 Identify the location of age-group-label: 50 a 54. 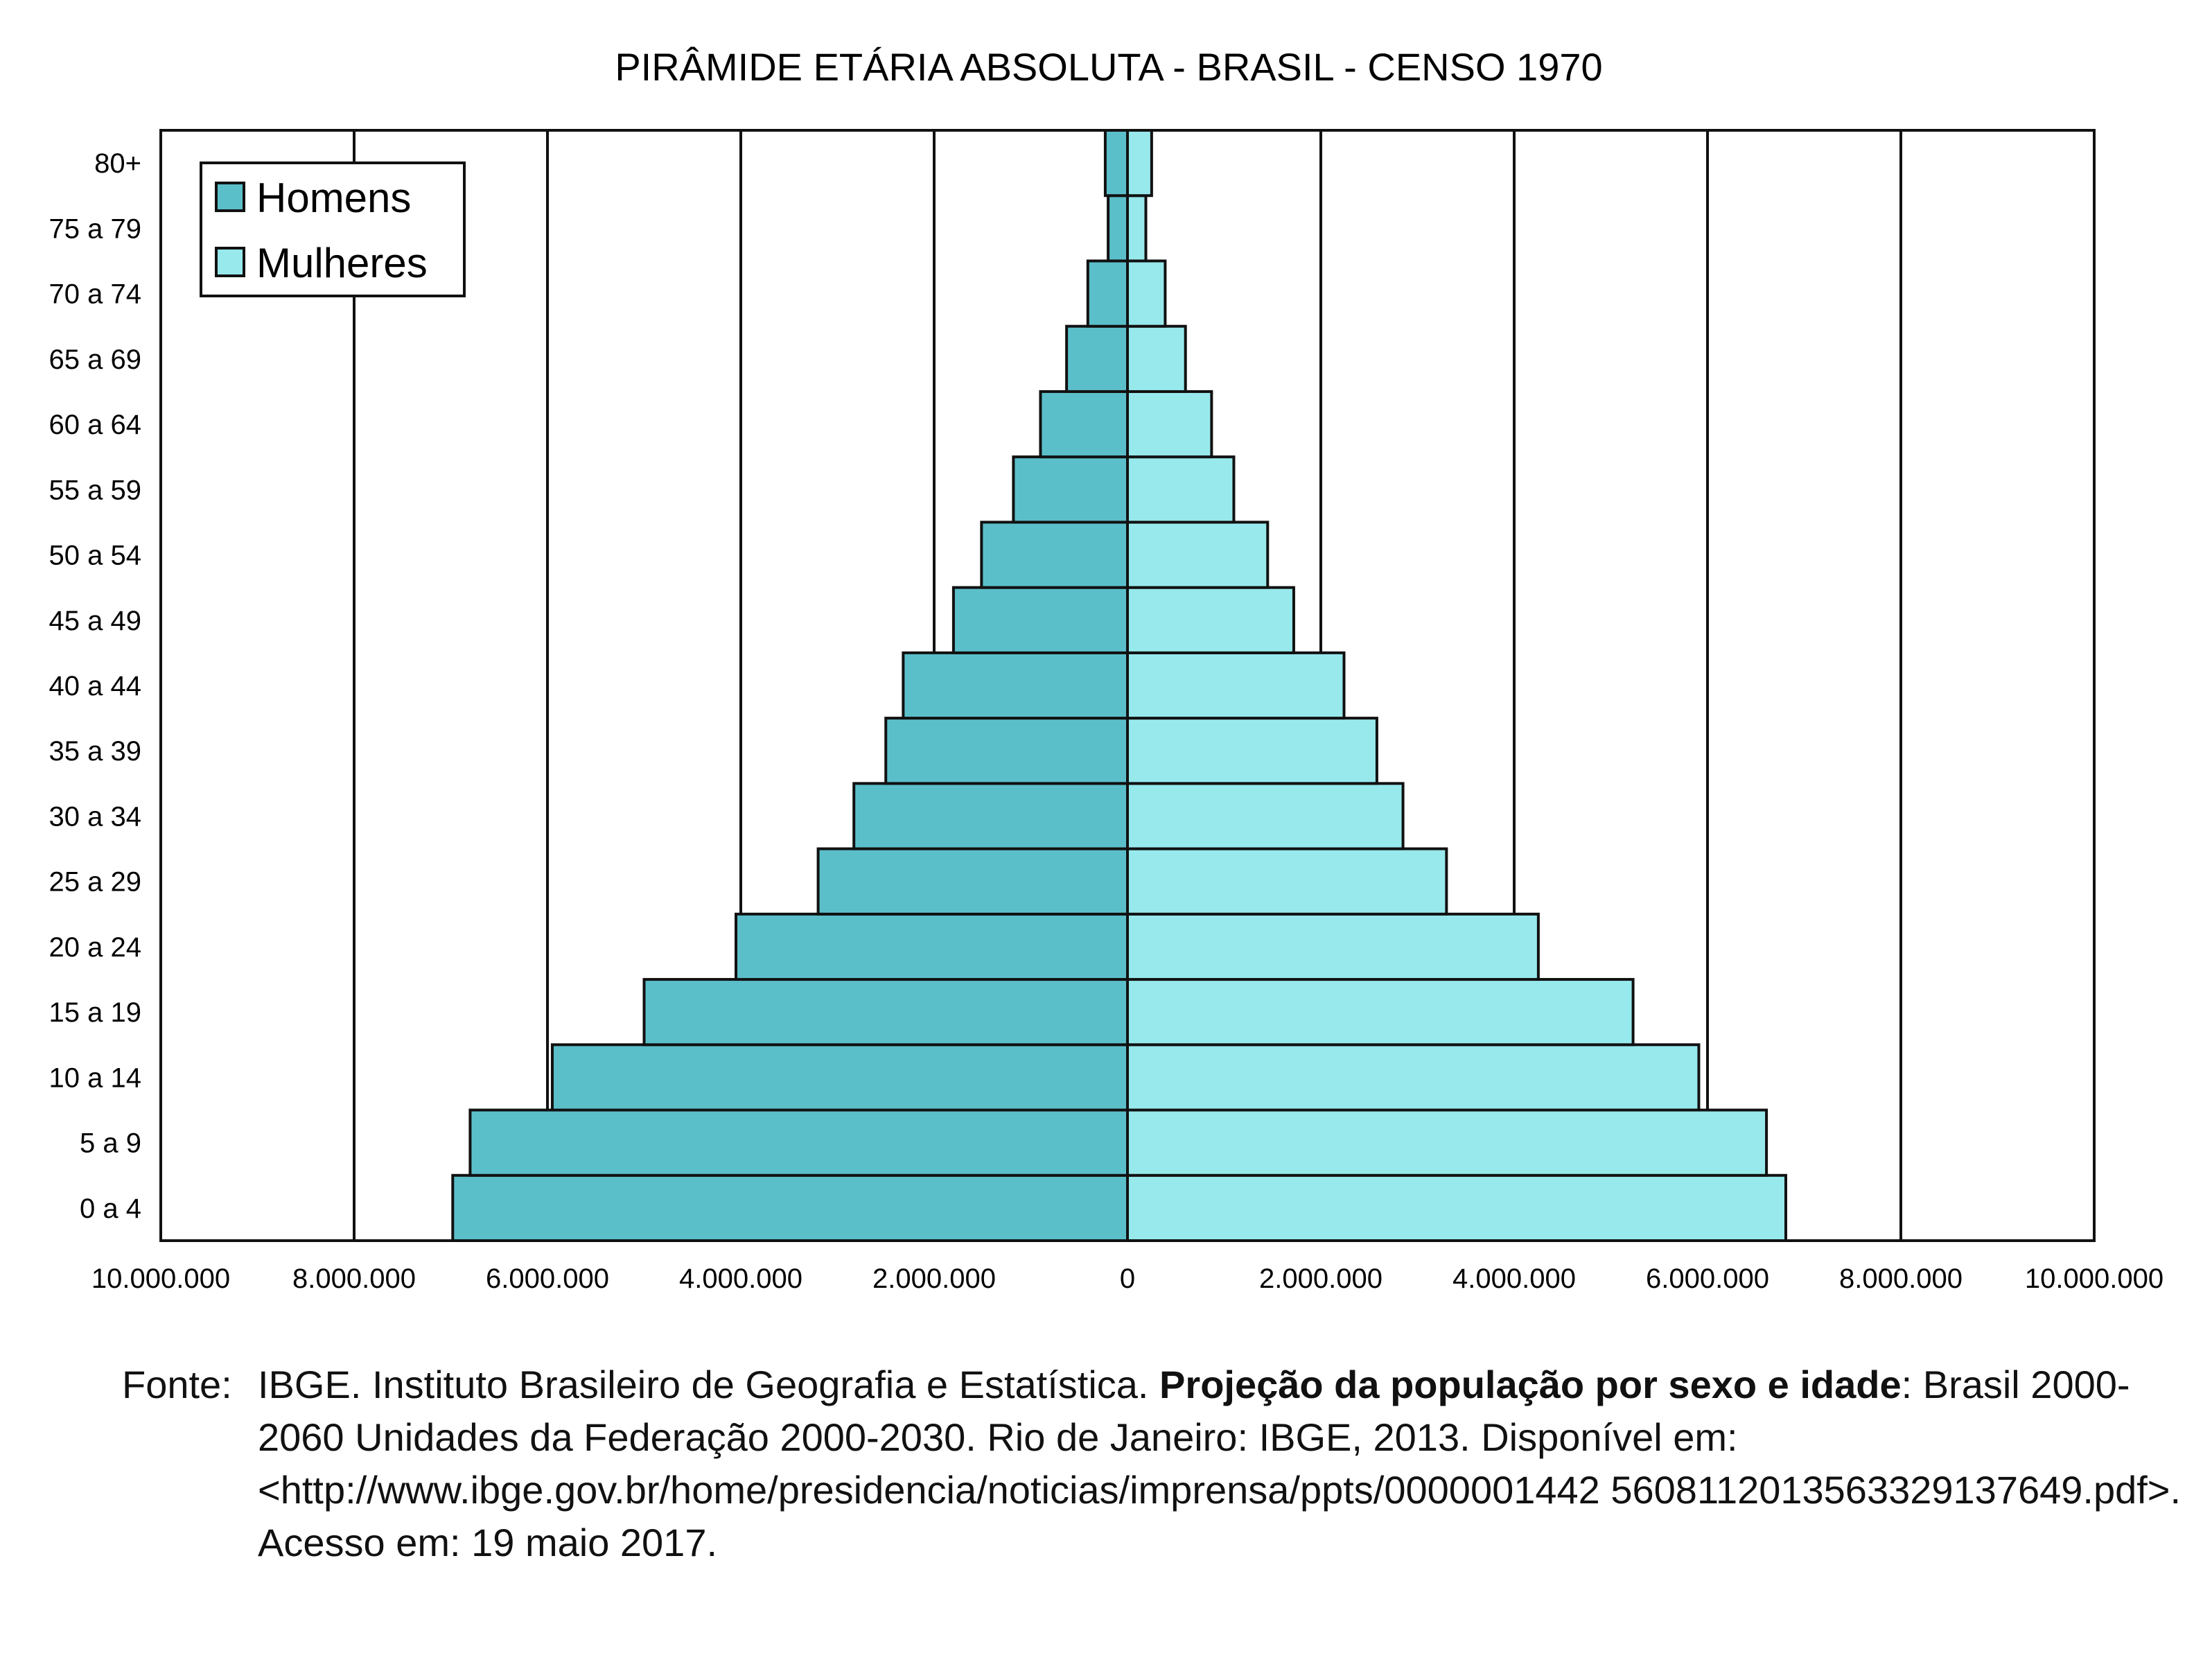
(95, 556).